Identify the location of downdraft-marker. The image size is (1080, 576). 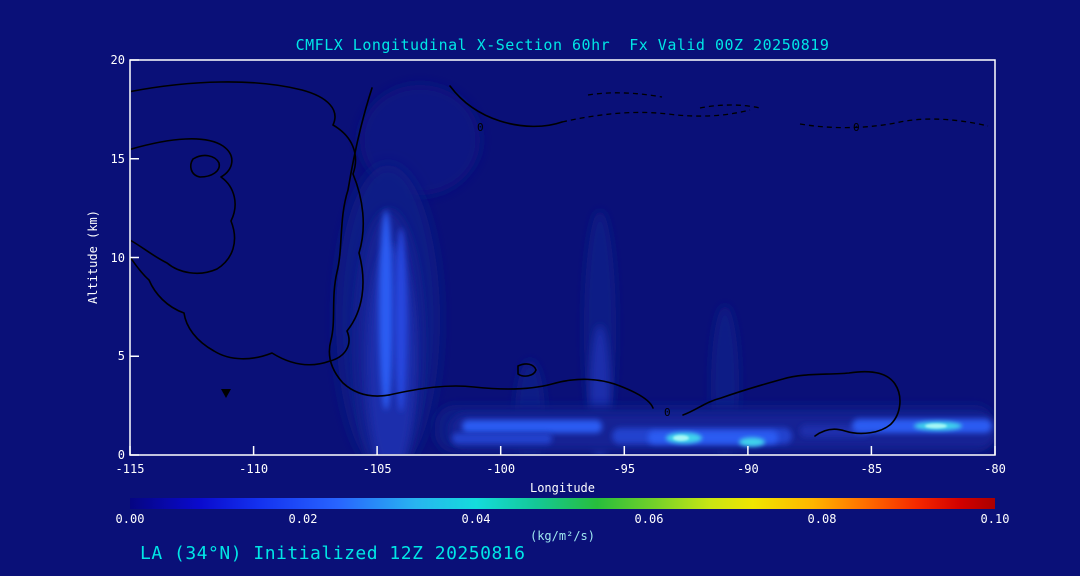
(226, 393).